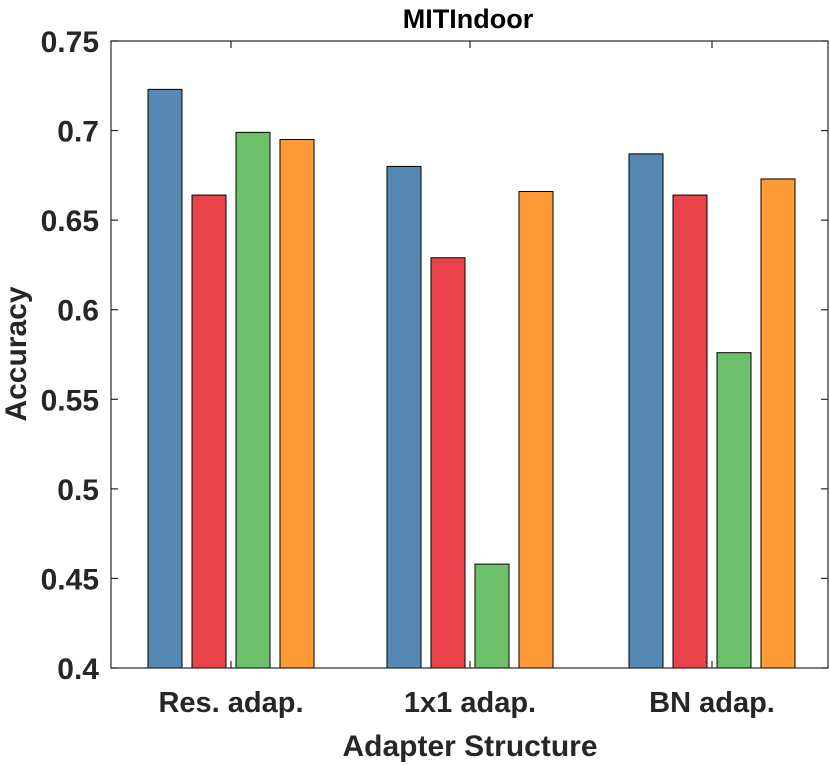 This screenshot has height=765, width=830. Describe the element at coordinates (78, 311) in the screenshot. I see `y-tick-label: 0.6` at that location.